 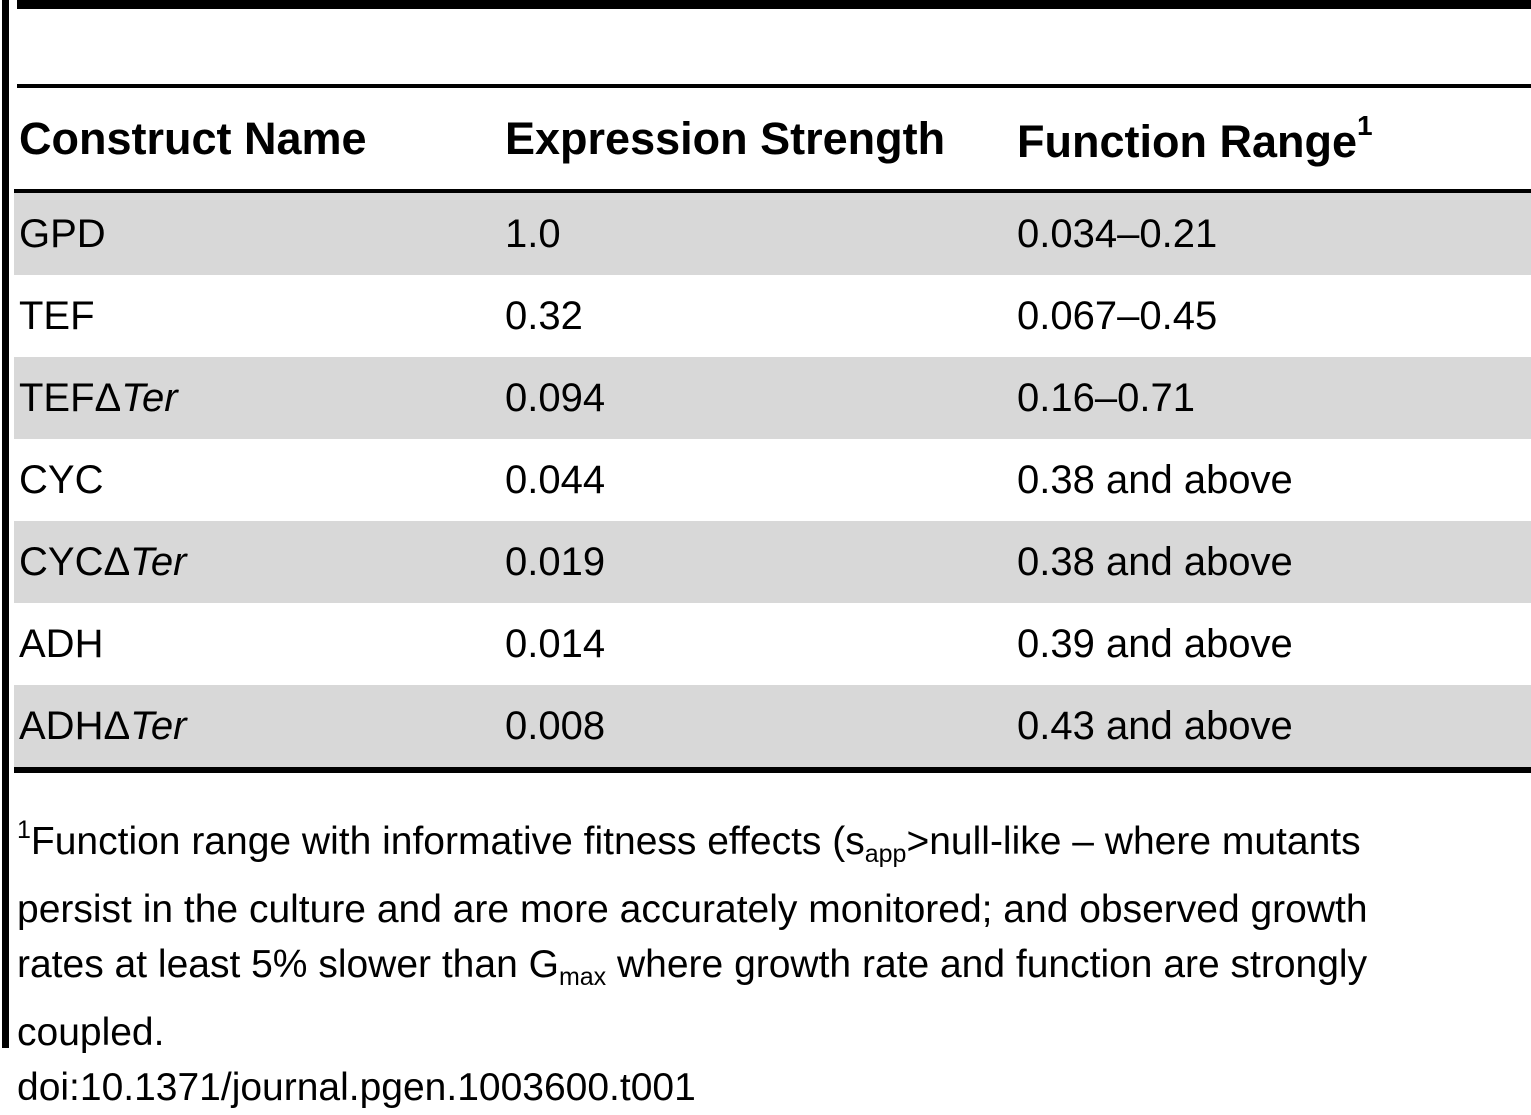 I want to click on construct-name-cell: TEFΔTer, so click(x=259, y=398).